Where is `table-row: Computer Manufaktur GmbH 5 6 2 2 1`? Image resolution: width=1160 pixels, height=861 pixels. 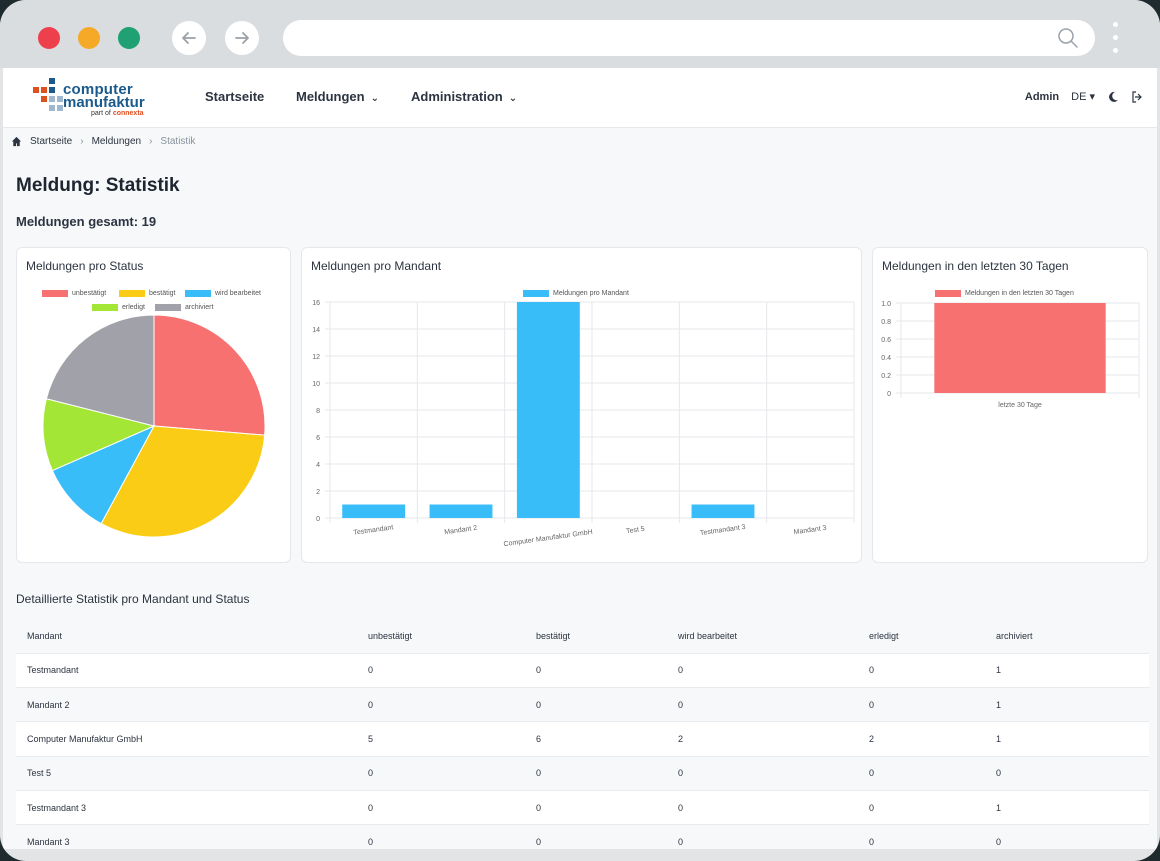 table-row: Computer Manufaktur GmbH 5 6 2 2 1 is located at coordinates (582, 739).